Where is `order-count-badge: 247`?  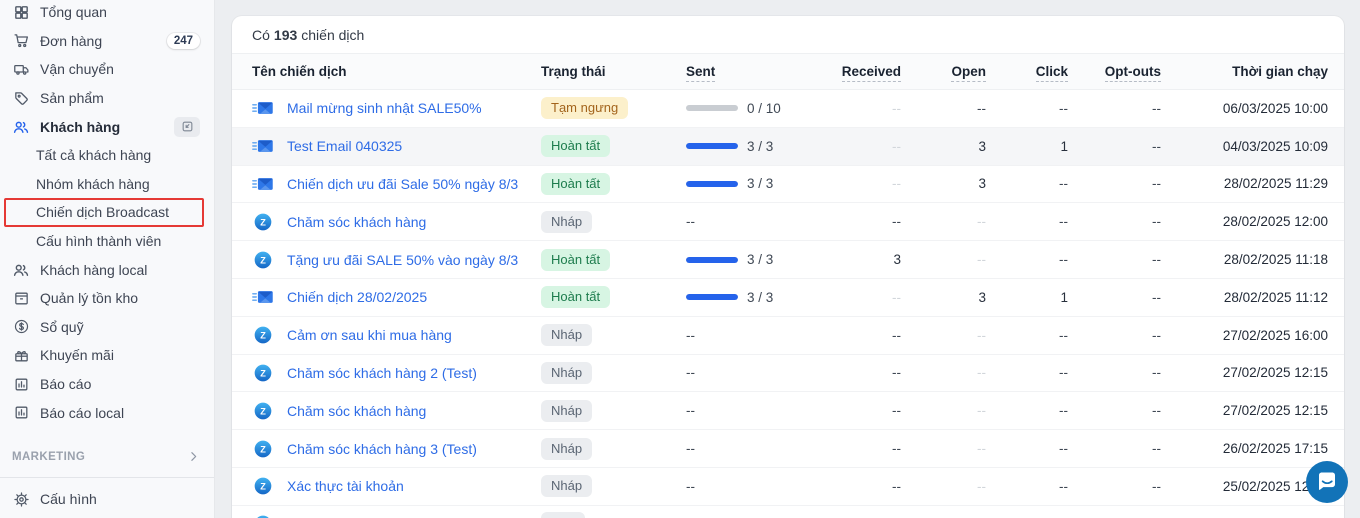
order-count-badge: 247 is located at coordinates (183, 40).